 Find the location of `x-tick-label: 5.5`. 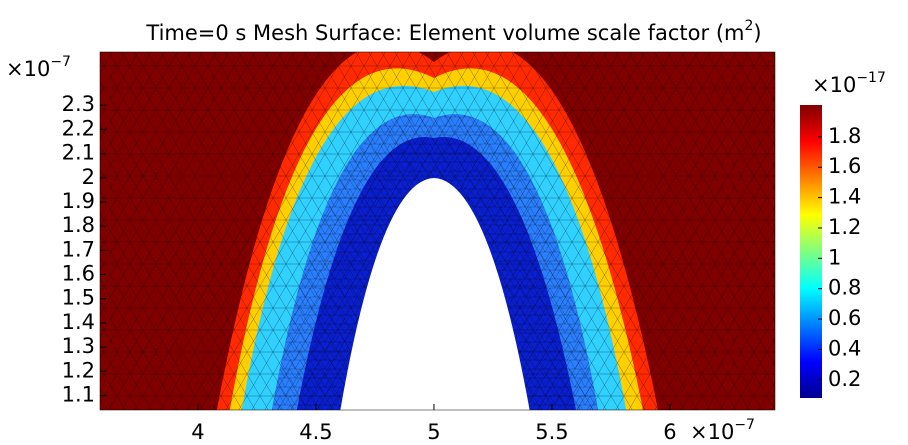

x-tick-label: 5.5 is located at coordinates (551, 432).